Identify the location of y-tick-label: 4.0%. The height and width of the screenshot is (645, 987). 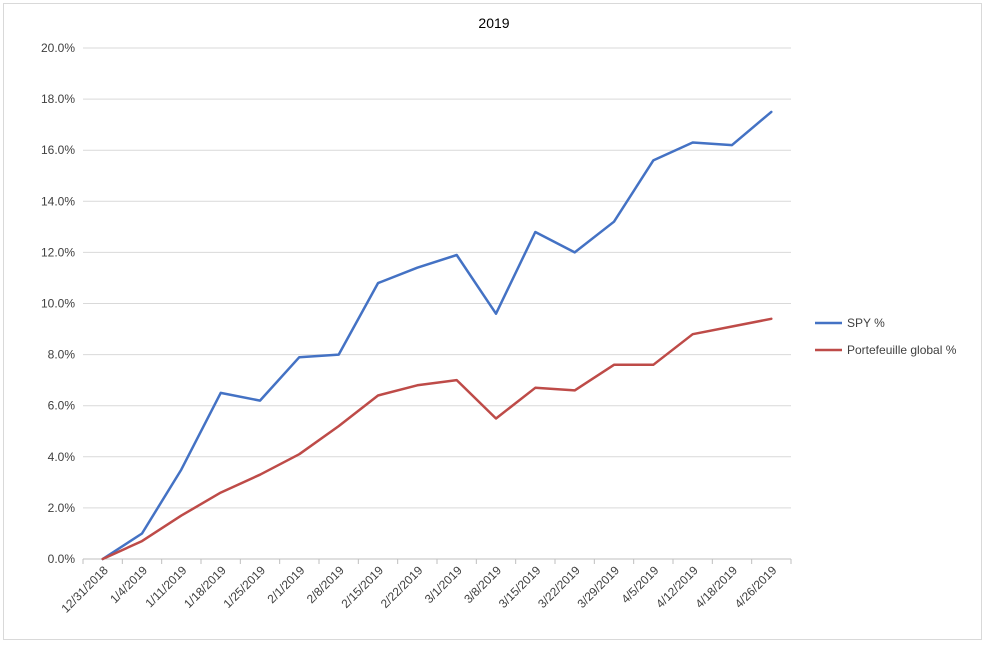
(62, 457).